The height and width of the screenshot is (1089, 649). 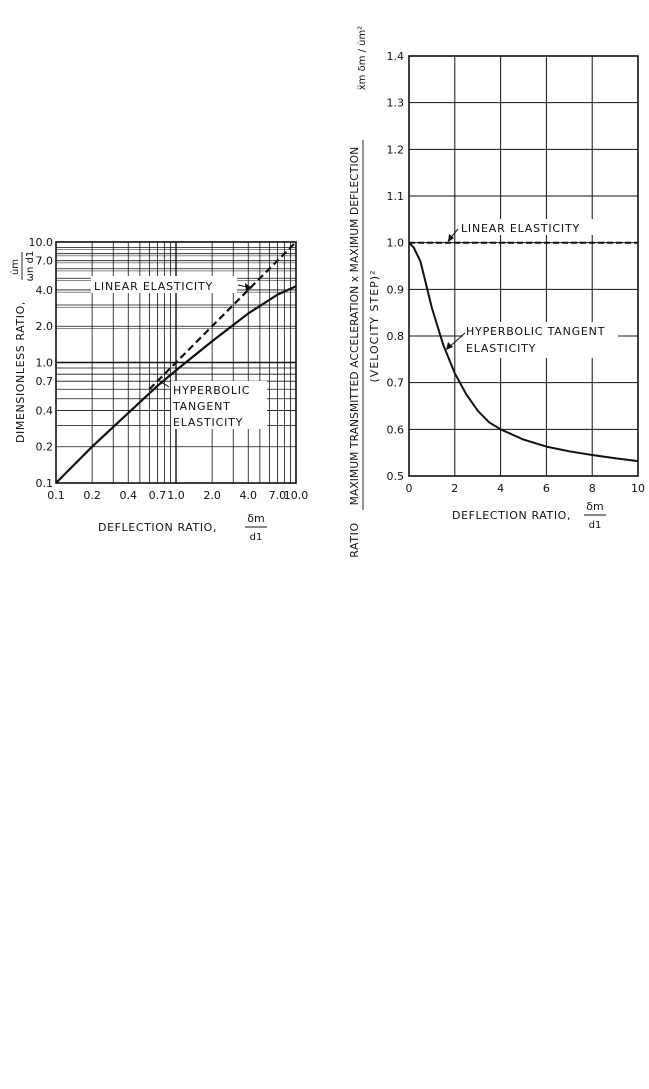 I want to click on right-x-tick-label: 6, so click(x=546, y=488).